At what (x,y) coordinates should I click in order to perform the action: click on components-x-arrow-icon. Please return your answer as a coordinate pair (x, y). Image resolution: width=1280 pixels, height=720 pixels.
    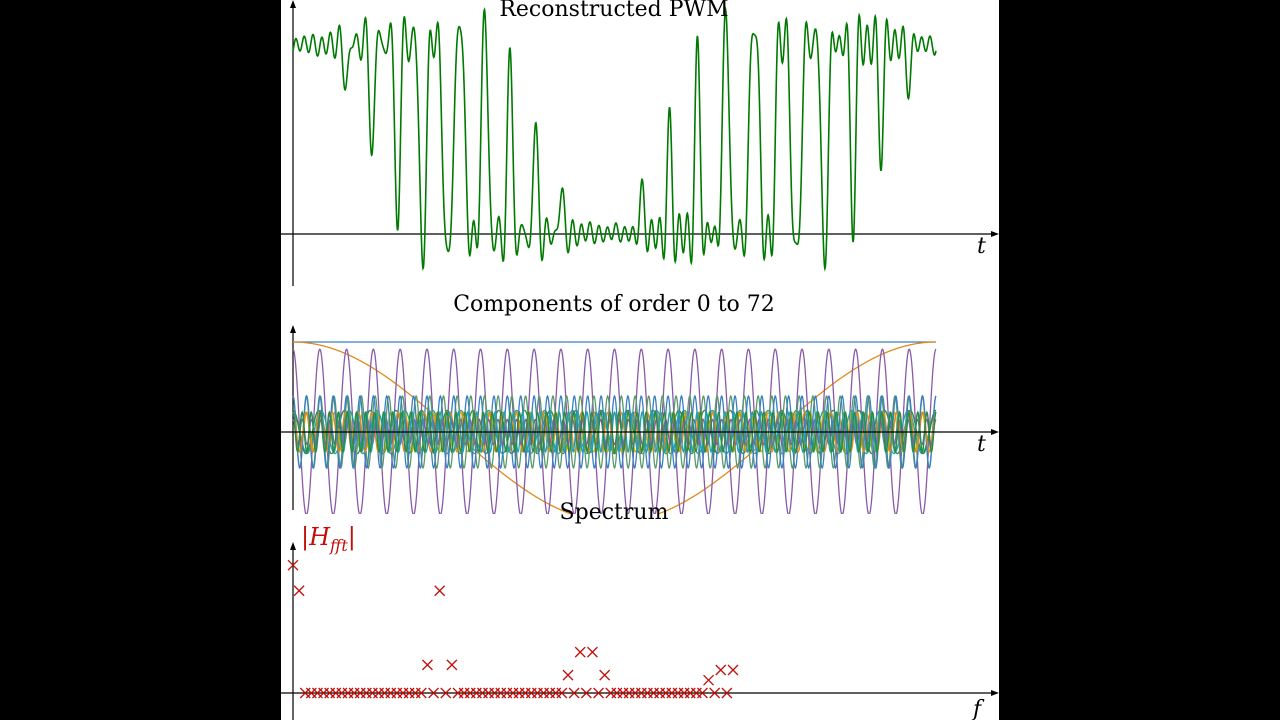
    Looking at the image, I should click on (995, 432).